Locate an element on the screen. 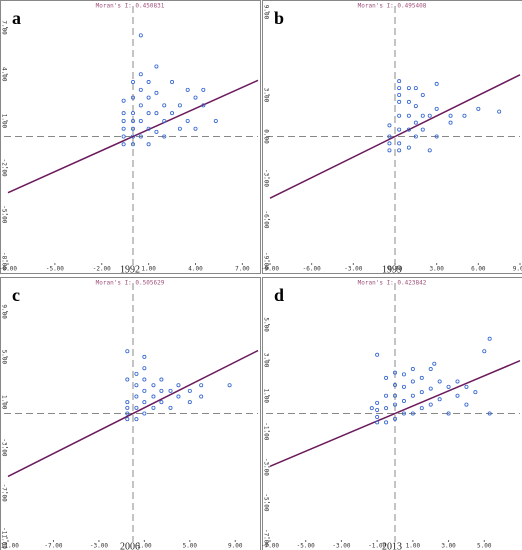 The height and width of the screenshot is (550, 522). x-tick-label: -6.00 is located at coordinates (312, 269).